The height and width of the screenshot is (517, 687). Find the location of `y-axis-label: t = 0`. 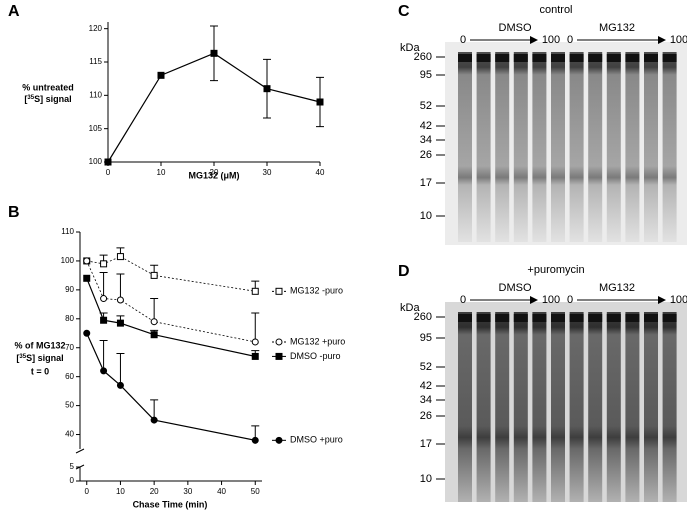

y-axis-label: t = 0 is located at coordinates (40, 371).